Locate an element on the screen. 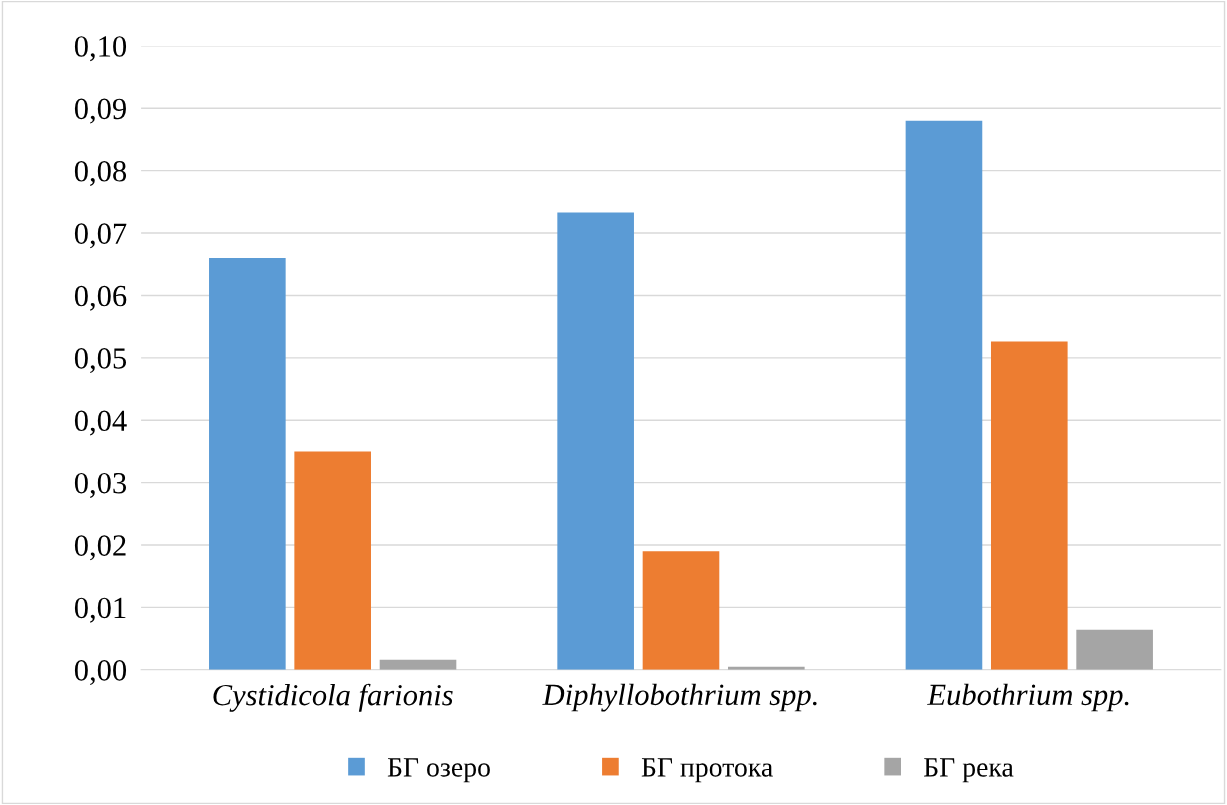 The width and height of the screenshot is (1227, 805). y-tick-label: 0,02 is located at coordinates (100, 548).